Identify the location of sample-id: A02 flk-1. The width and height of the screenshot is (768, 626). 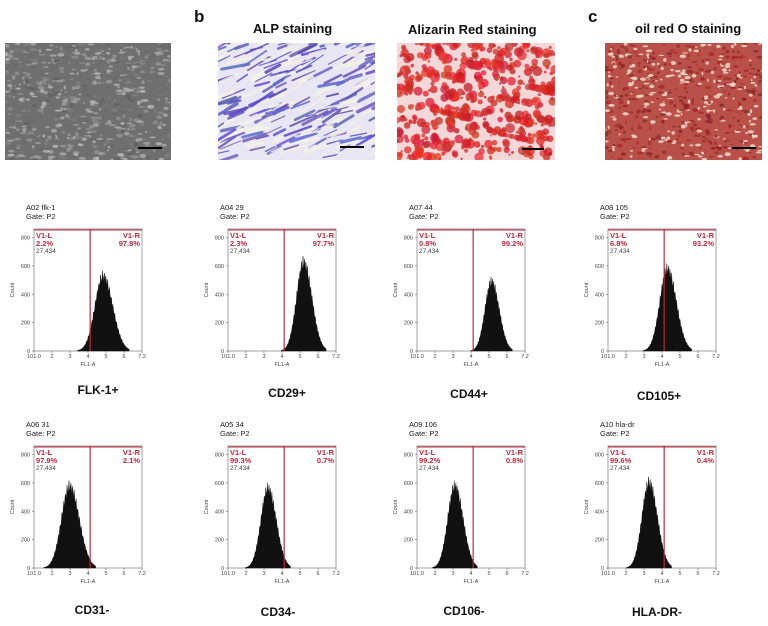
(41, 207).